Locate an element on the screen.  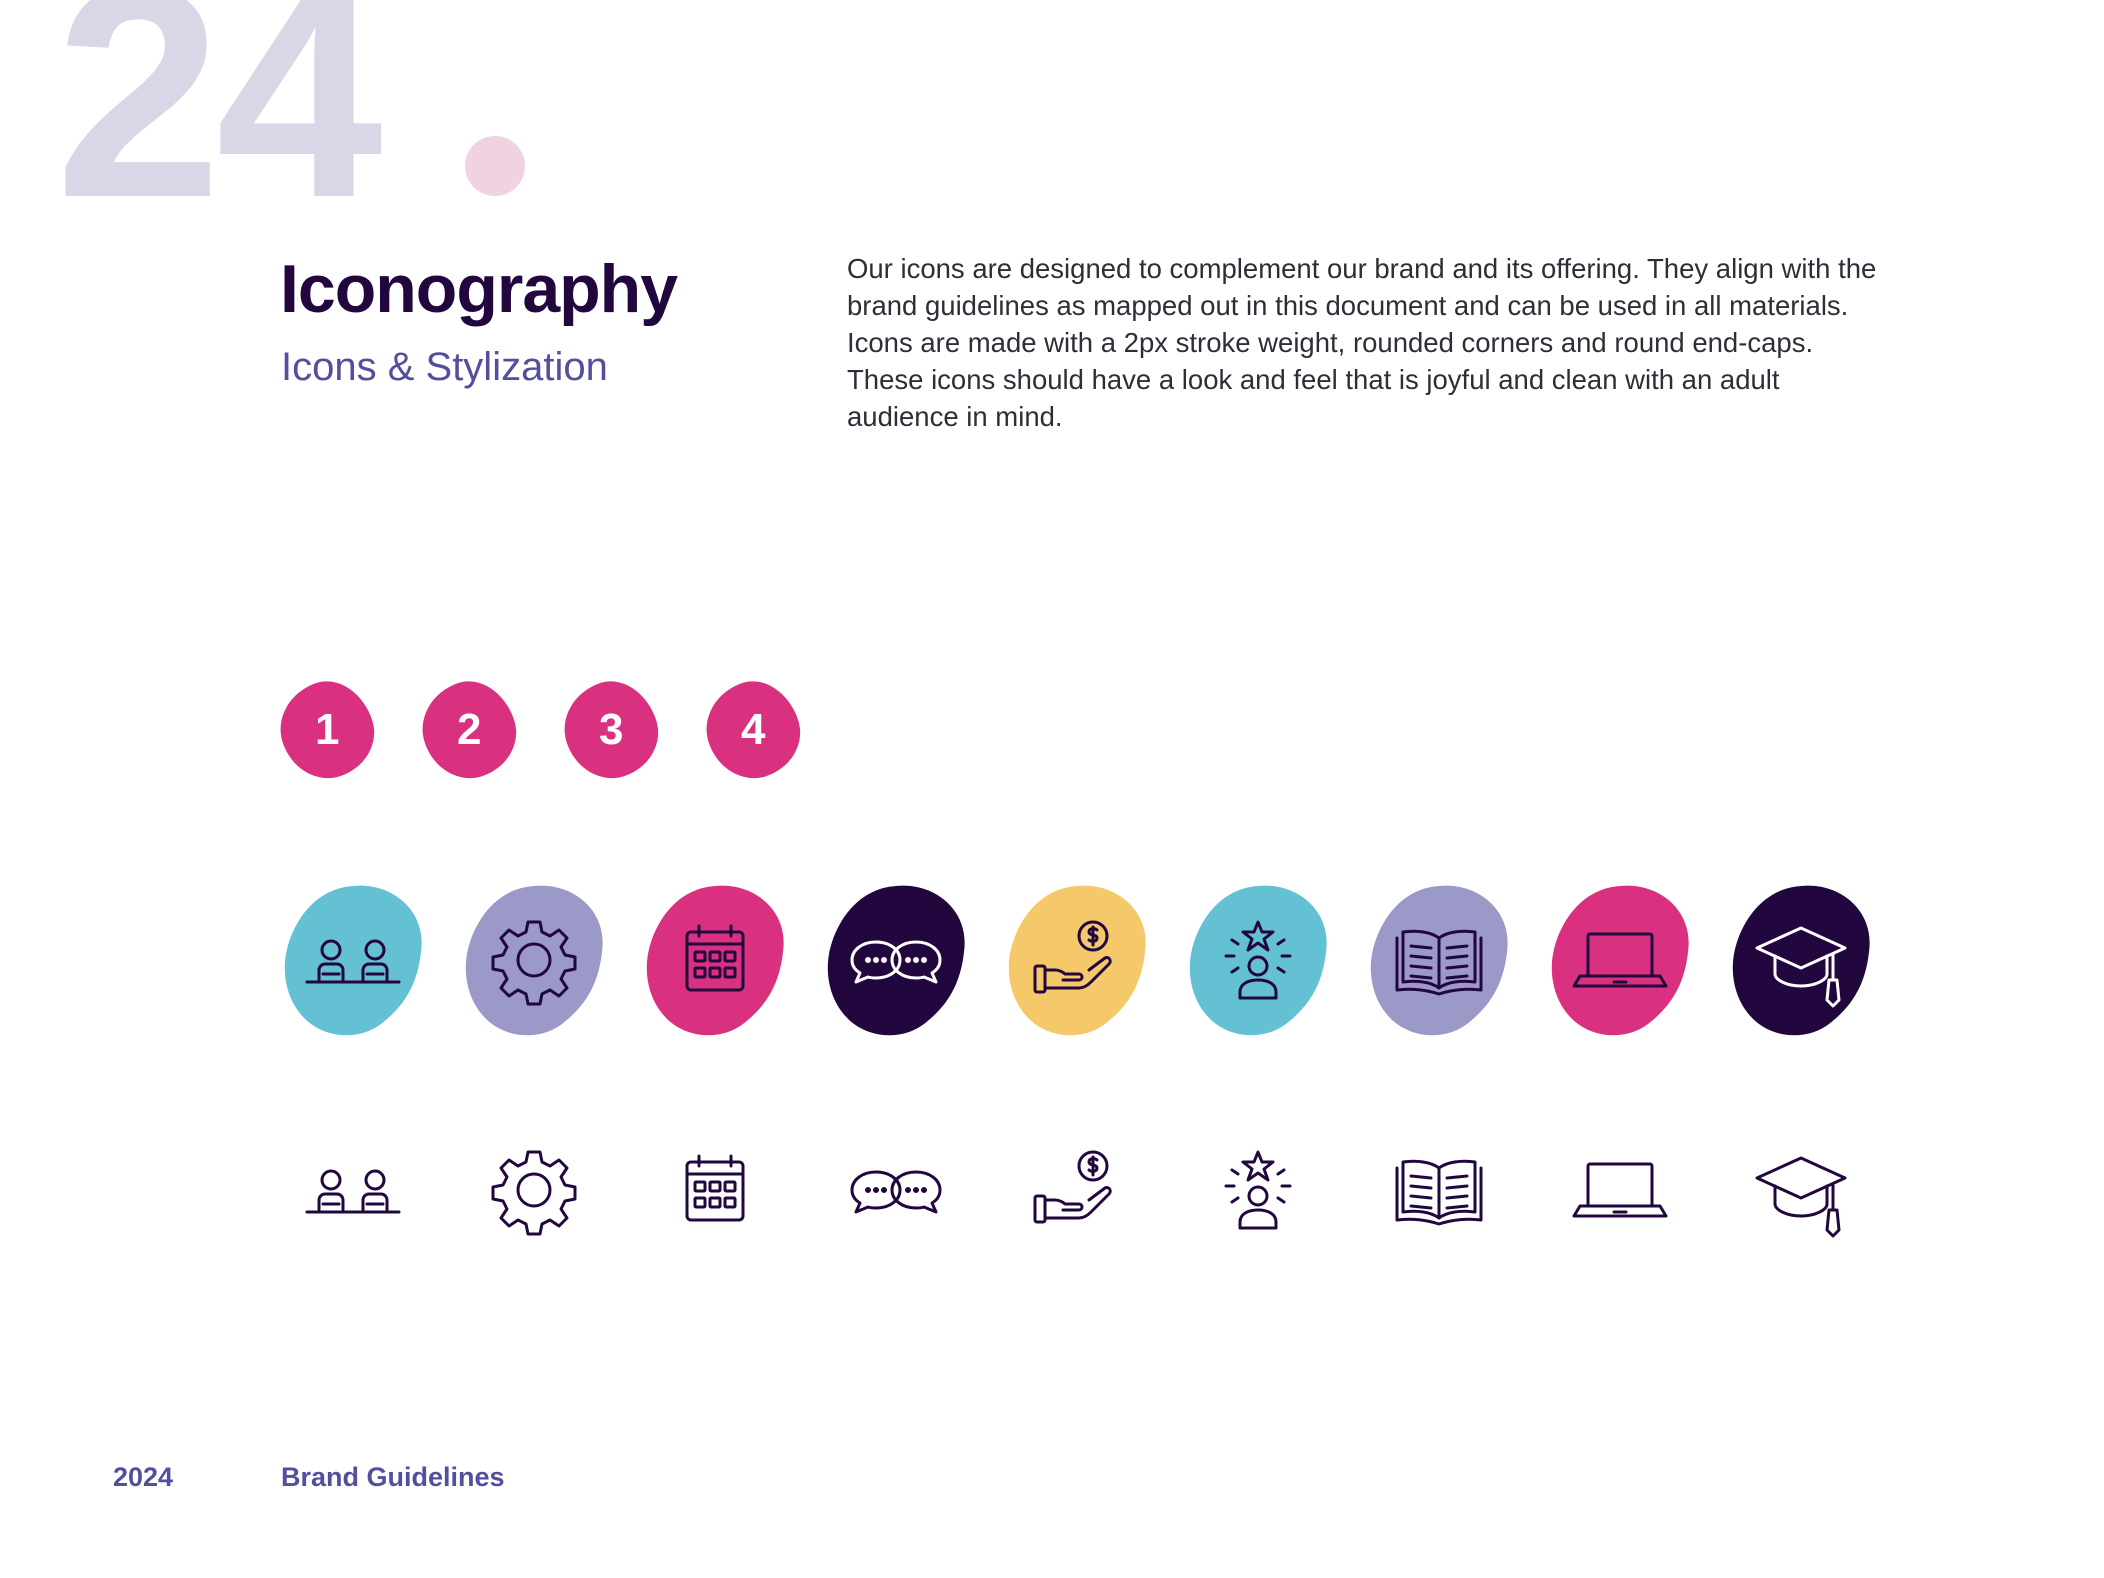
footer-year: 2024 is located at coordinates (143, 1477).